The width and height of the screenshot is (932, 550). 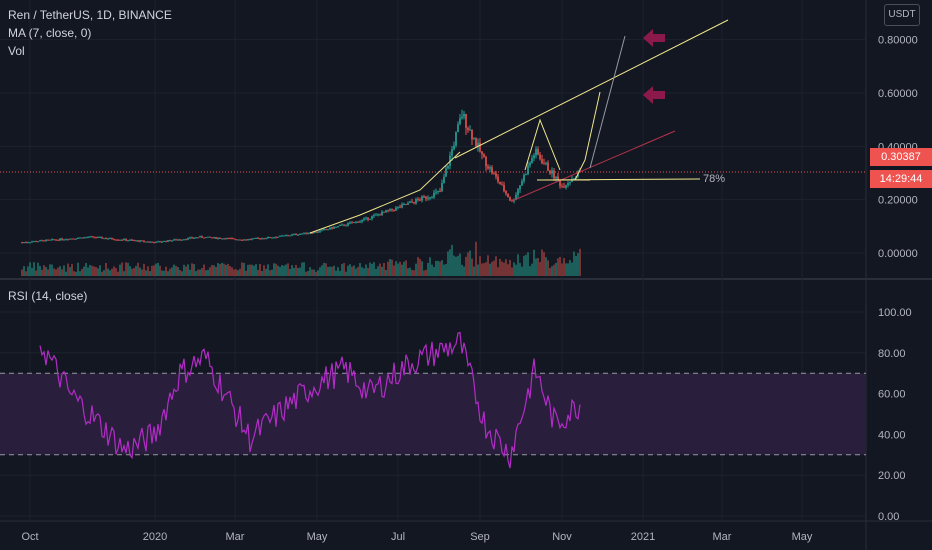 I want to click on rsi-axis: 100.00 80.00 60.00 40.00 20.00 0.00, so click(x=895, y=415).